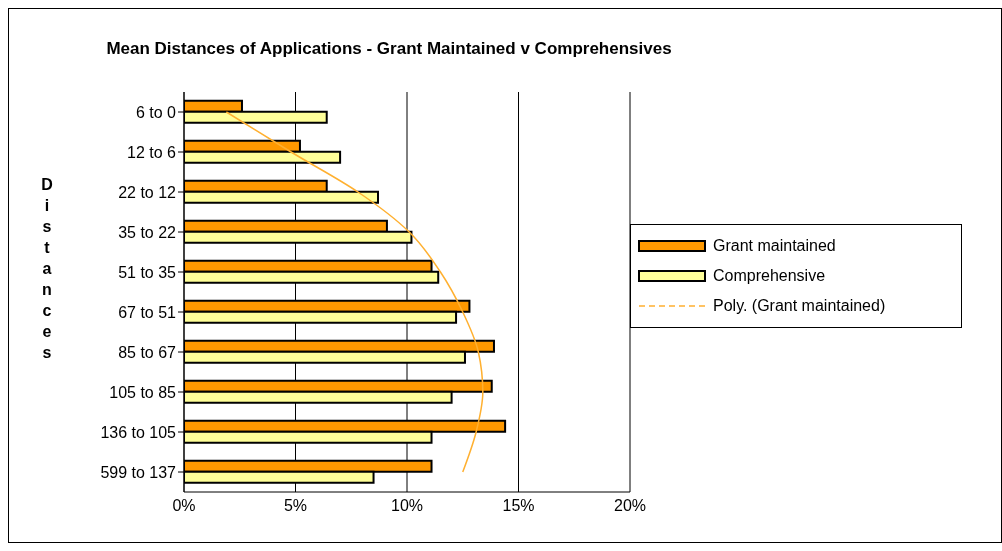 The width and height of the screenshot is (1002, 551). I want to click on x-tick-label: 0%, so click(184, 506).